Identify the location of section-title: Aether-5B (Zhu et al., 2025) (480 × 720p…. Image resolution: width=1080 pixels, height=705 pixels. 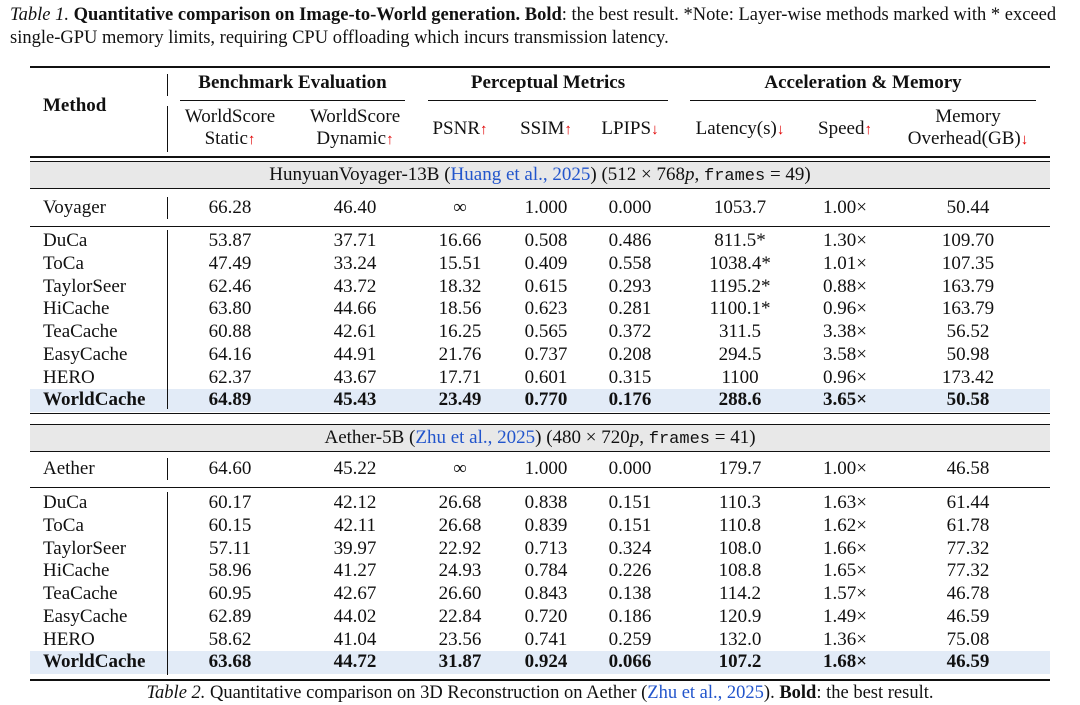
(540, 438).